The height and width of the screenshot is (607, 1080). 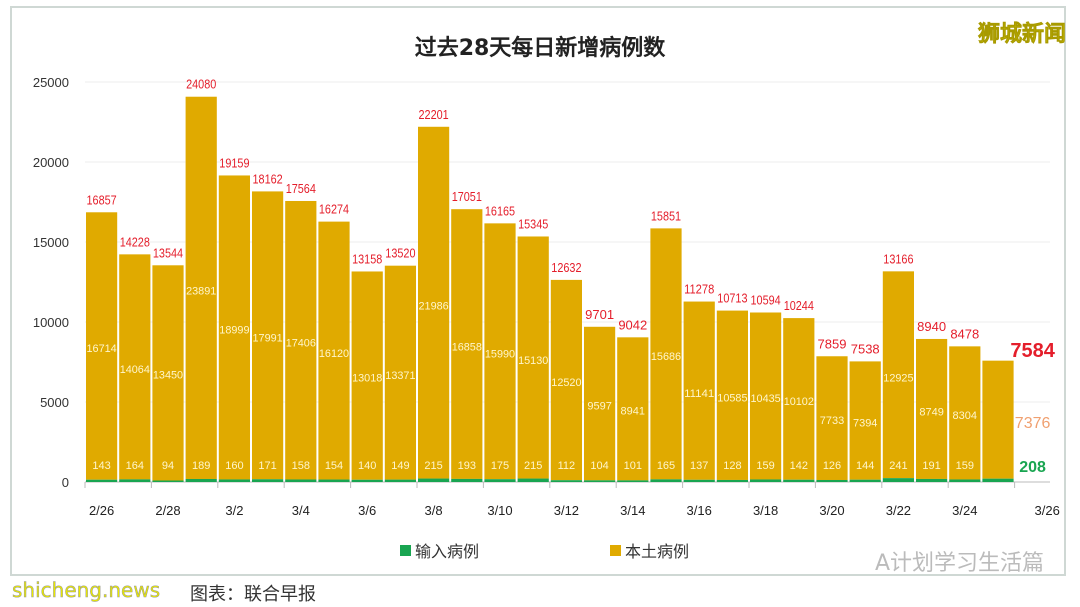 What do you see at coordinates (54, 402) in the screenshot?
I see `y-tick-label: 5000` at bounding box center [54, 402].